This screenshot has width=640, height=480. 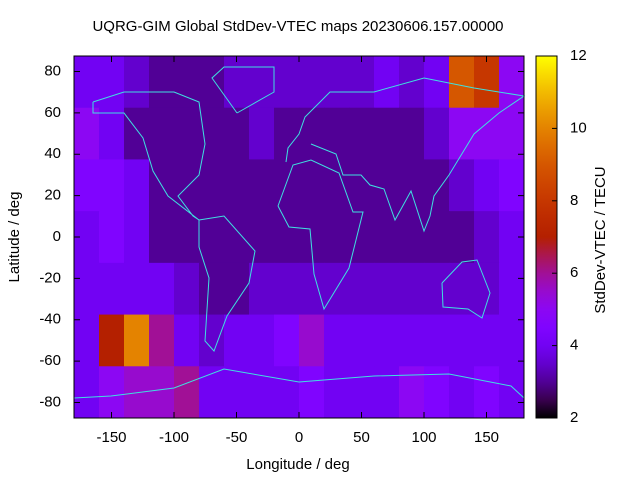 What do you see at coordinates (50, 319) in the screenshot?
I see `y-tick-label: -40` at bounding box center [50, 319].